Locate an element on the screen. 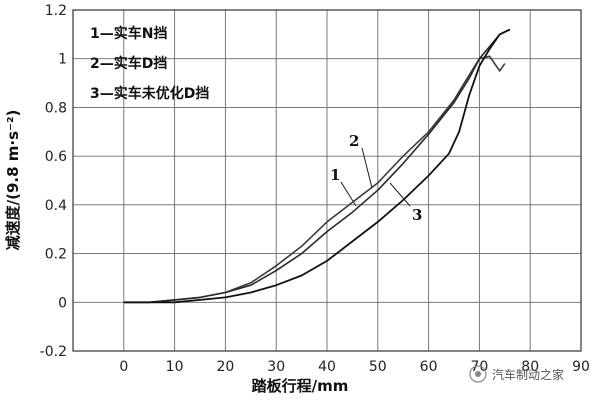 The width and height of the screenshot is (594, 400). watermark-text: 汽车制动之家 is located at coordinates (528, 374).